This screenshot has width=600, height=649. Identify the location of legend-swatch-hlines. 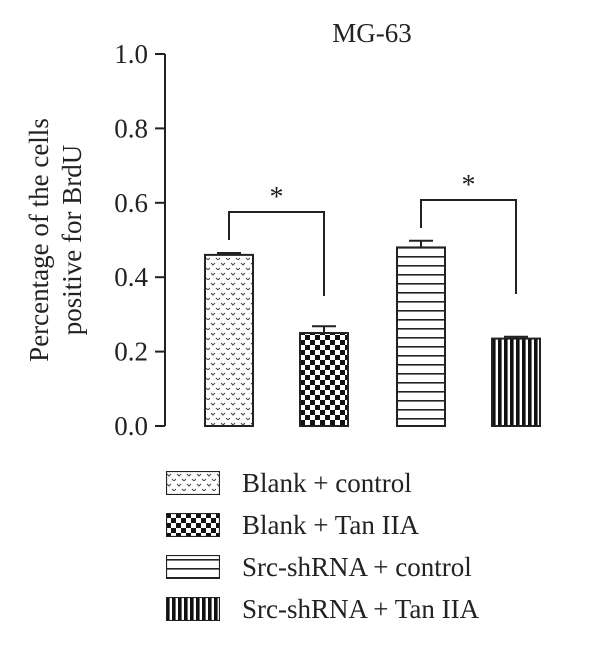
(193, 567).